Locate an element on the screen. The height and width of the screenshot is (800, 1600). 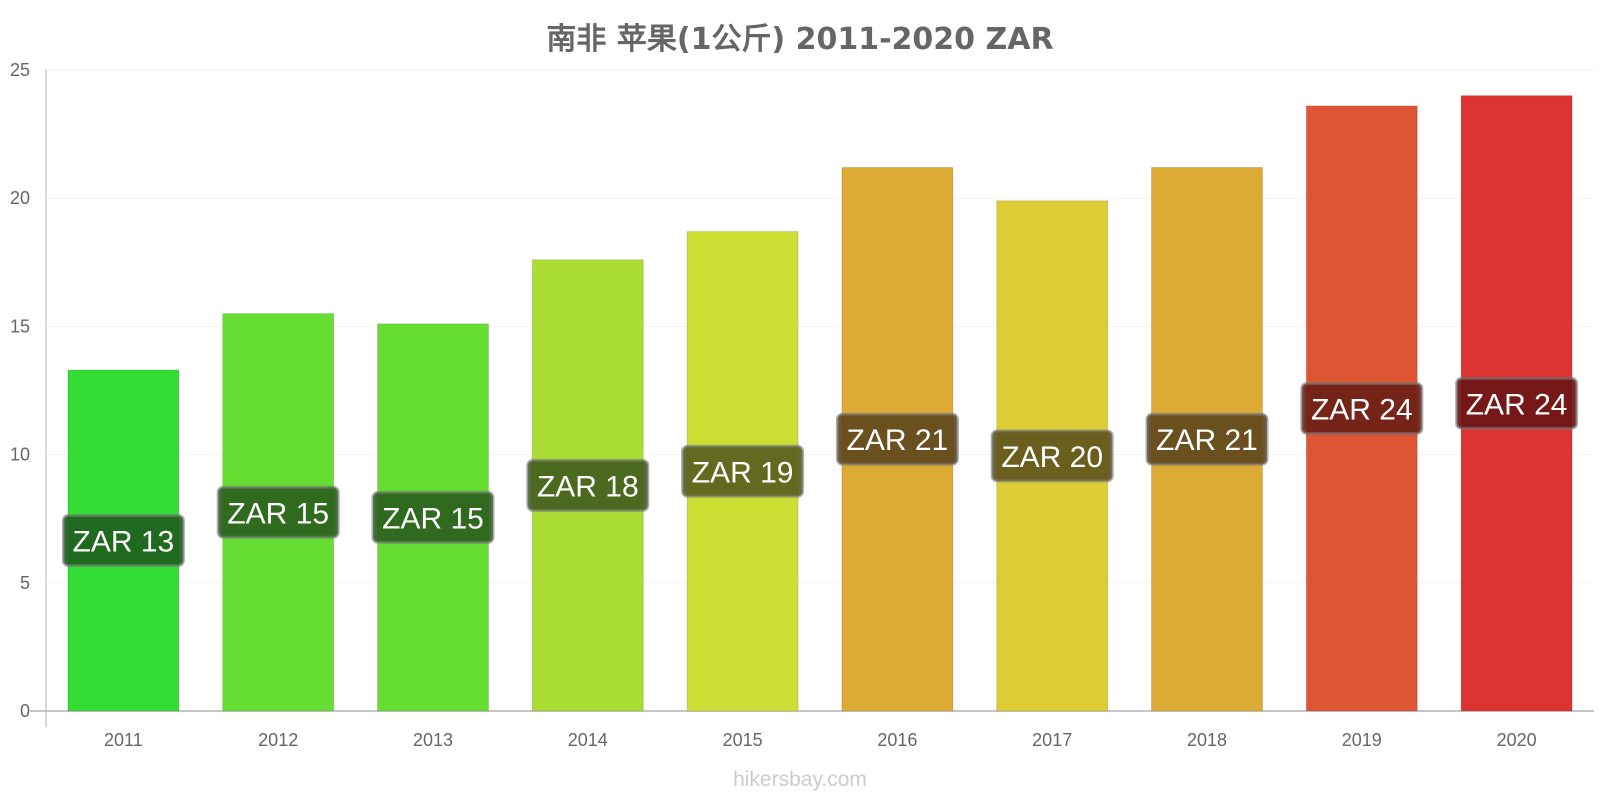
data-label: ZAR 18 is located at coordinates (588, 486).